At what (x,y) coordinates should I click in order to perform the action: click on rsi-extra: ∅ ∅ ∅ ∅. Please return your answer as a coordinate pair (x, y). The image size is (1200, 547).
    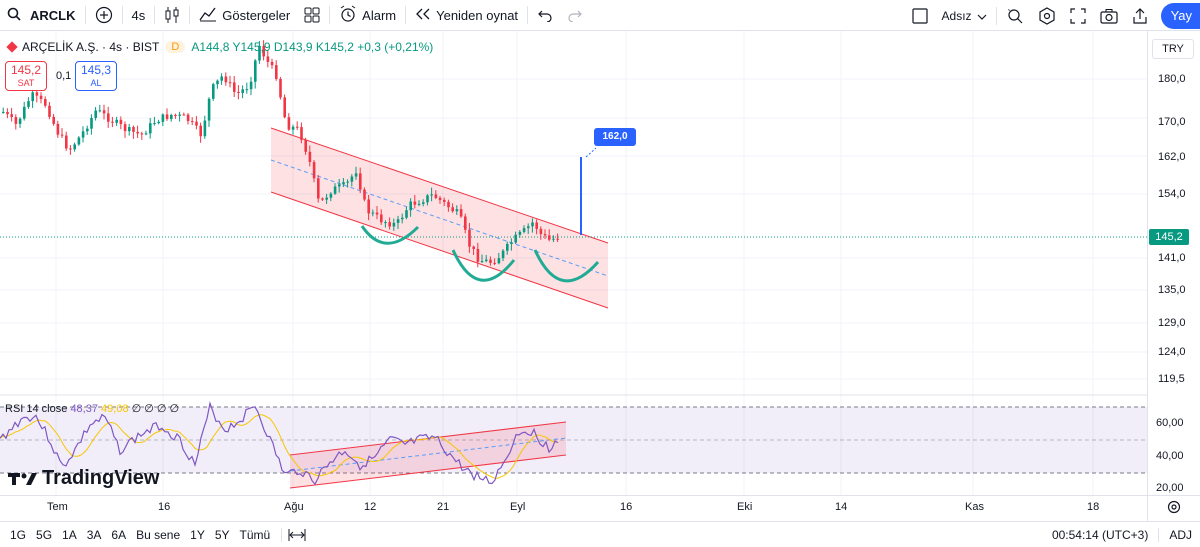
    Looking at the image, I should click on (155, 409).